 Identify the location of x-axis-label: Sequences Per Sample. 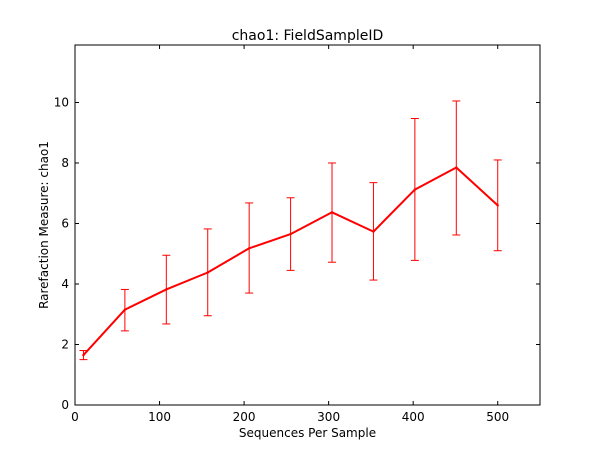
(307, 433).